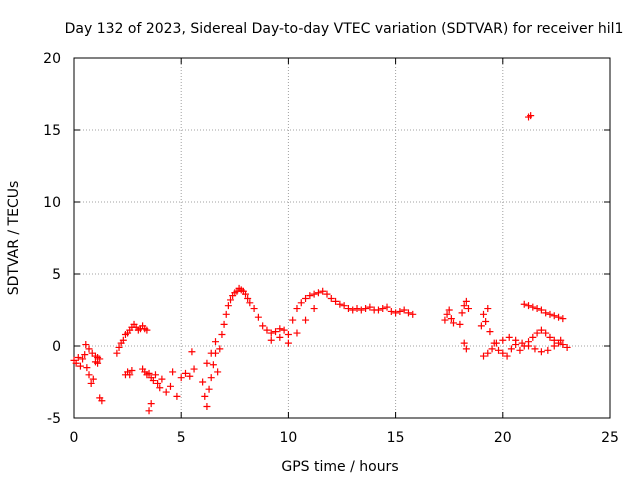  What do you see at coordinates (503, 438) in the screenshot?
I see `x-tick-label: 20` at bounding box center [503, 438].